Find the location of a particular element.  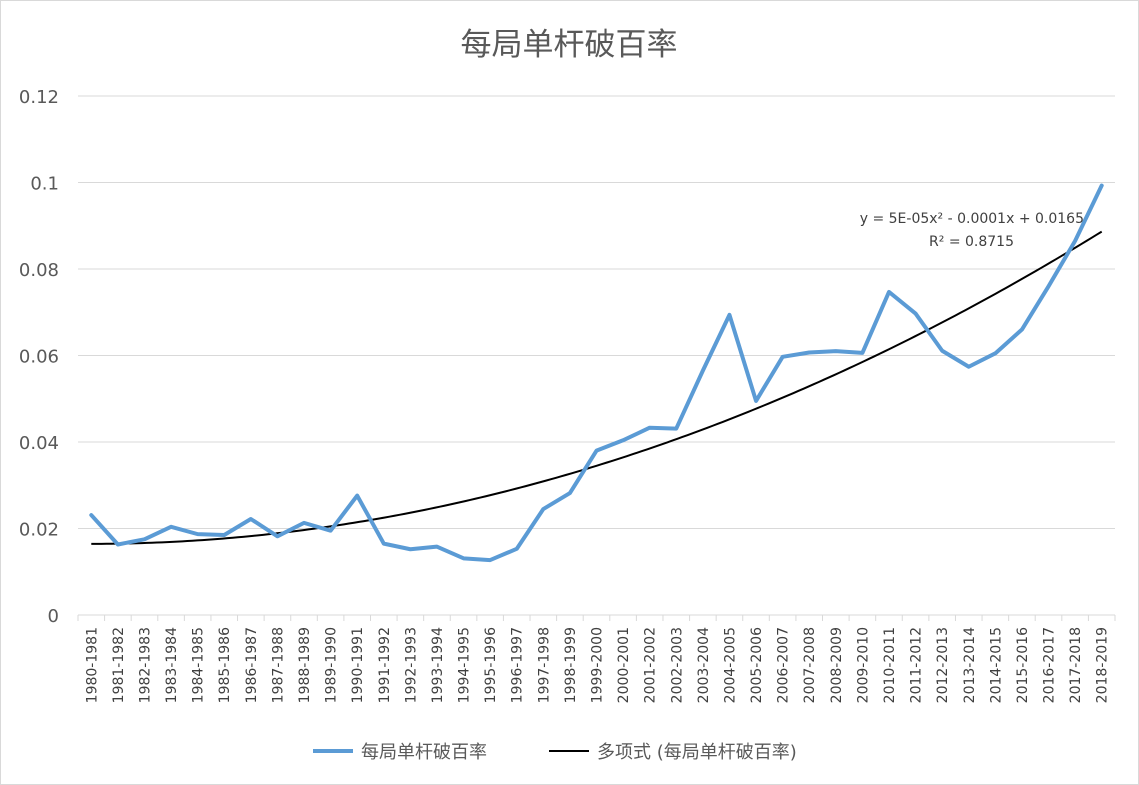

legend-label-series: 每局单杆破百率 is located at coordinates (424, 752).